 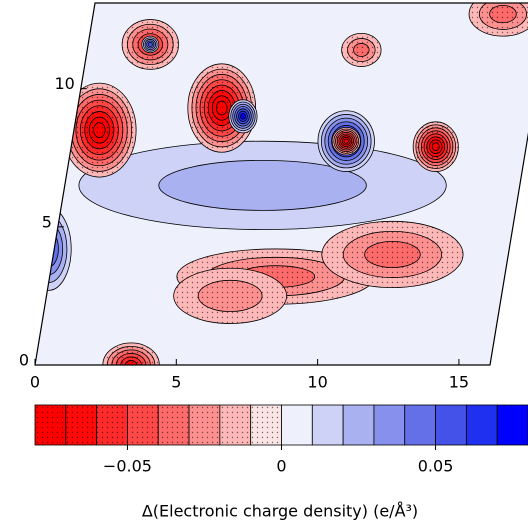 What do you see at coordinates (317, 382) in the screenshot?
I see `x-tick-label: 10` at bounding box center [317, 382].